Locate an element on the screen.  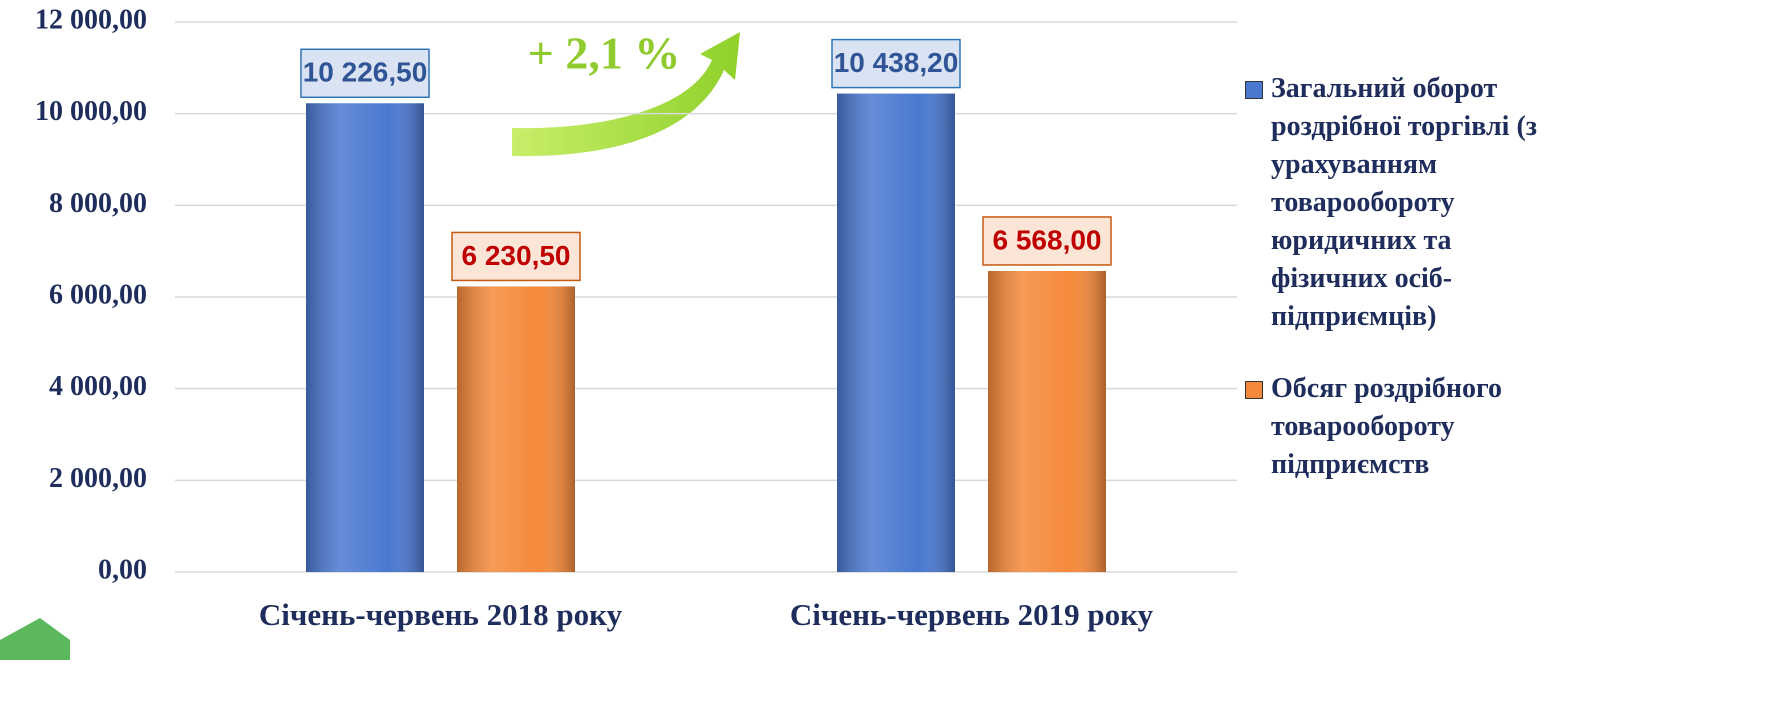
y-tick-label: 6 000,00 is located at coordinates (98, 294).